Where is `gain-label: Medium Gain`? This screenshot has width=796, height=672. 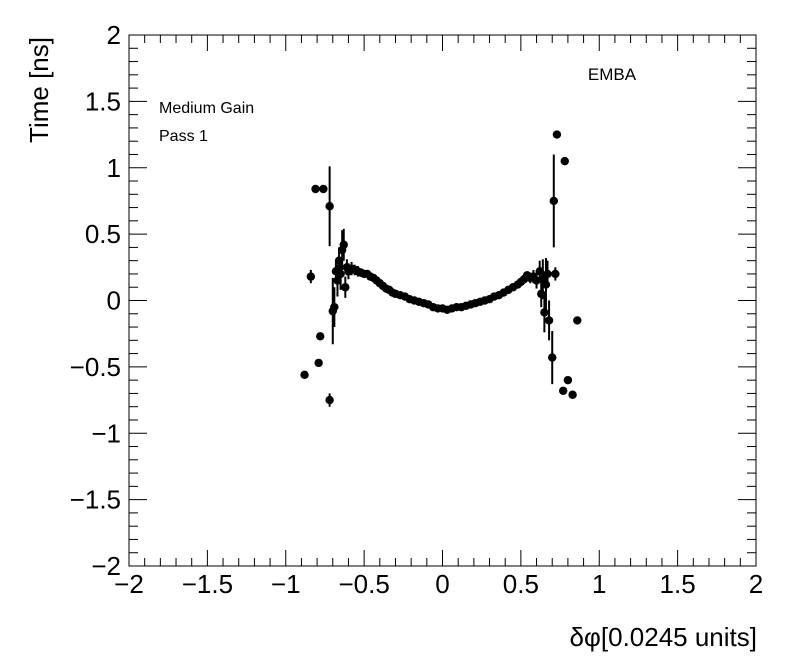 gain-label: Medium Gain is located at coordinates (206, 108).